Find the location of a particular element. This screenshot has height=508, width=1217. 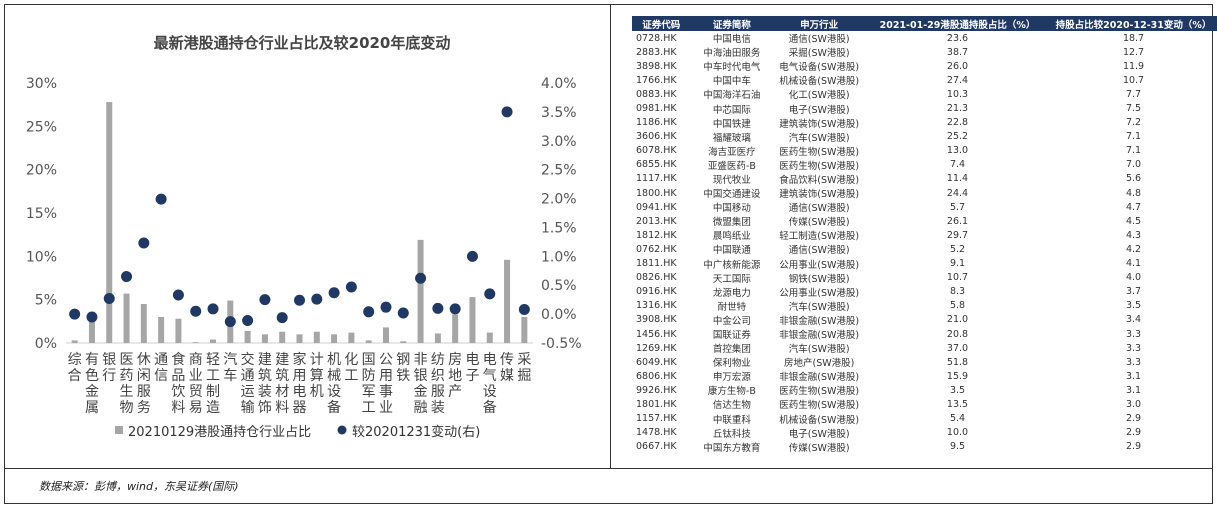

cell-change-pct: 7.1 is located at coordinates (1133, 137).